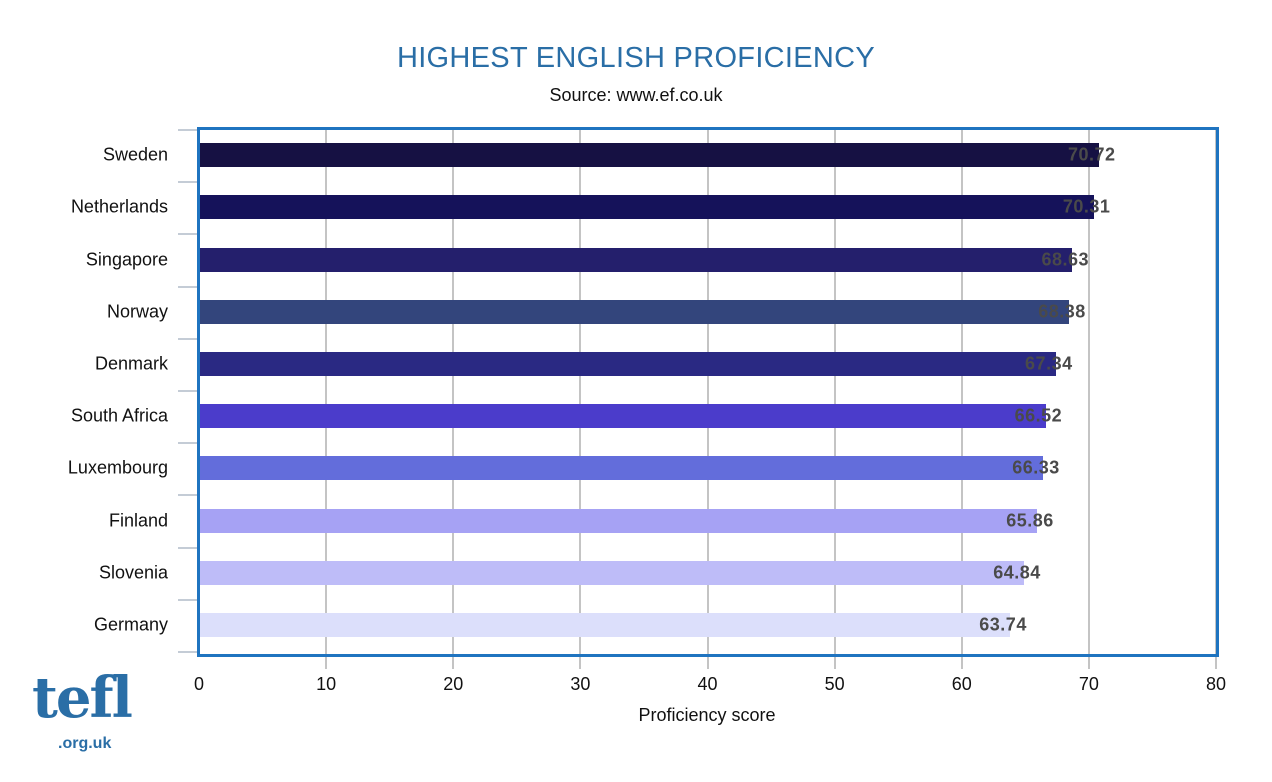  Describe the element at coordinates (1216, 684) in the screenshot. I see `x-tick-label: 80` at that location.